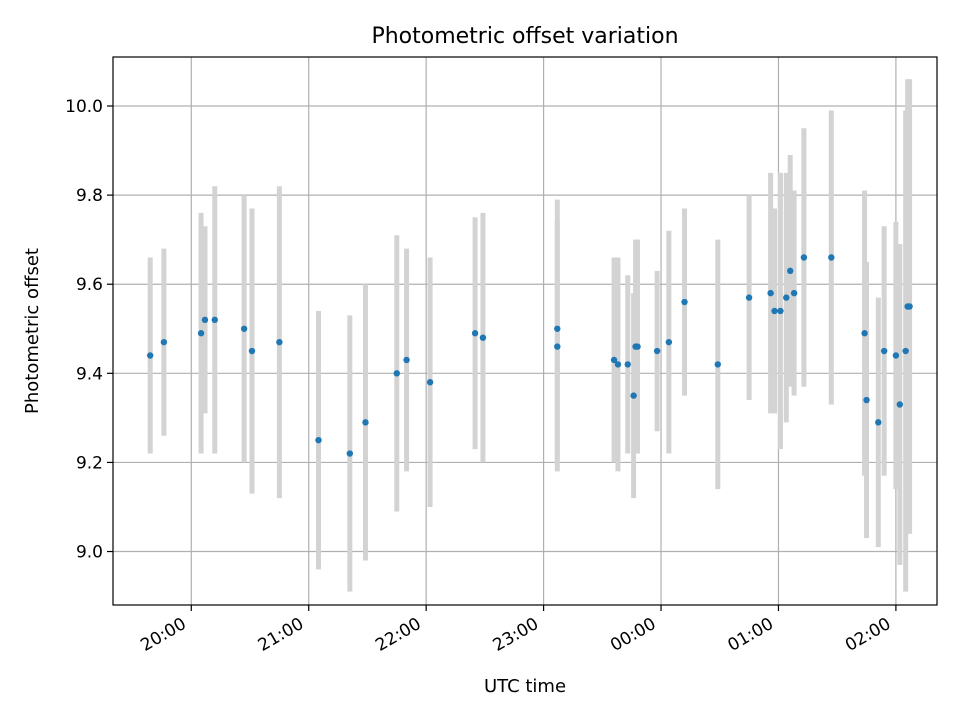 Image resolution: width=960 pixels, height=720 pixels. Describe the element at coordinates (89, 374) in the screenshot. I see `y-tick-label: 9.4` at that location.